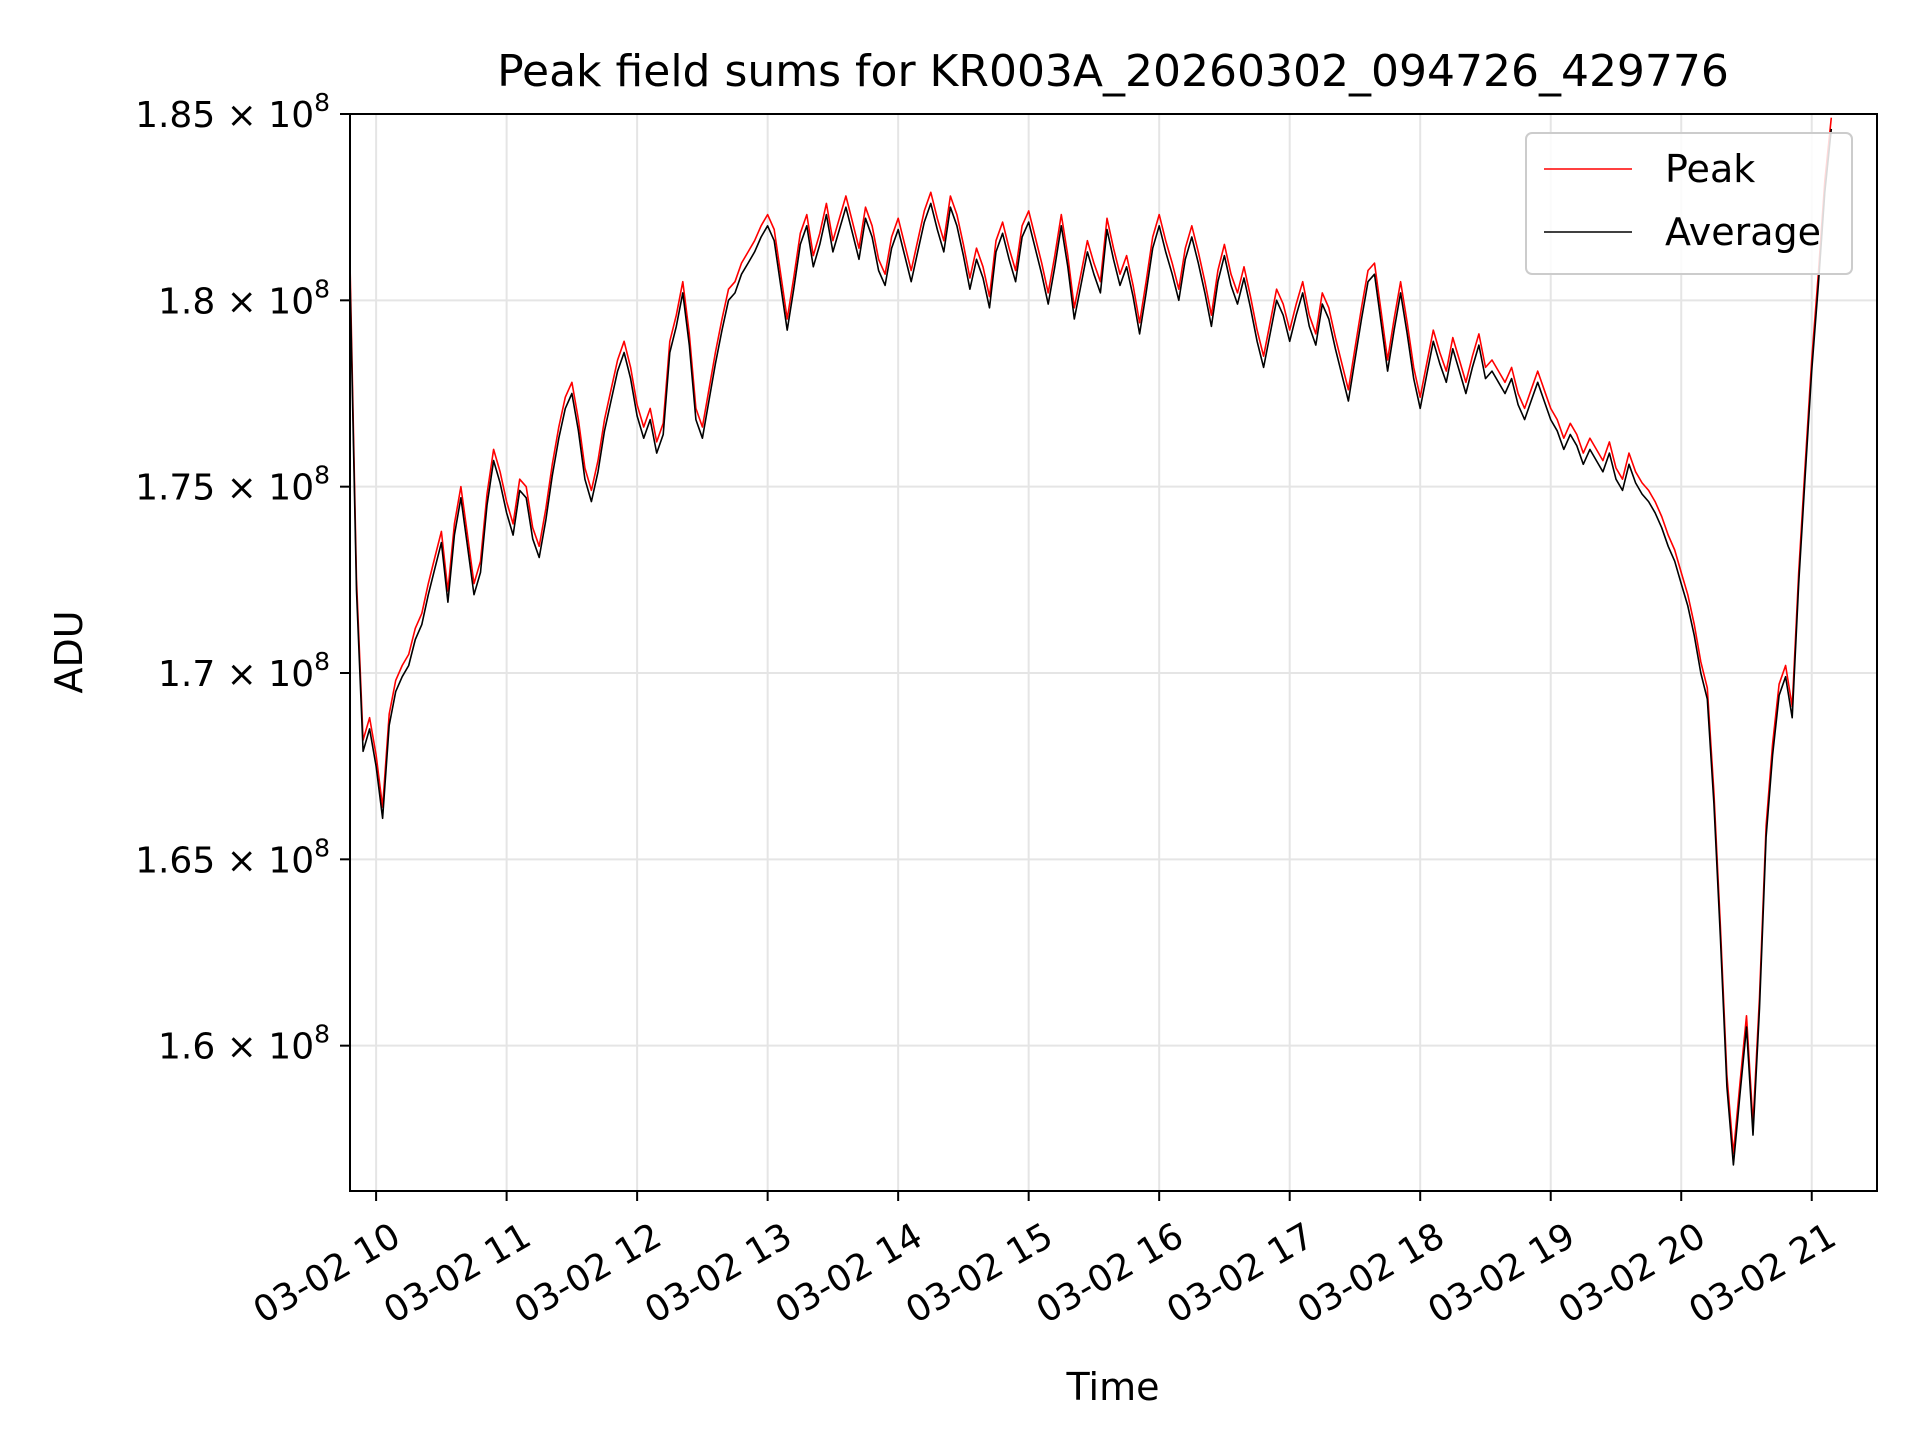 The height and width of the screenshot is (1440, 1920). Describe the element at coordinates (1710, 169) in the screenshot. I see `legend-peak-label: Peak` at that location.